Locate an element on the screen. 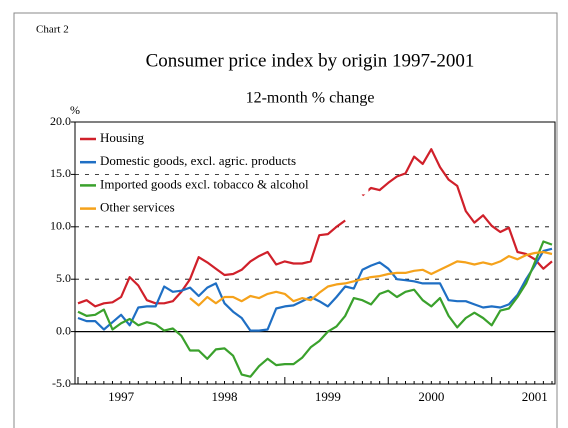  y-tick-label: 20.0 is located at coordinates (60, 121).